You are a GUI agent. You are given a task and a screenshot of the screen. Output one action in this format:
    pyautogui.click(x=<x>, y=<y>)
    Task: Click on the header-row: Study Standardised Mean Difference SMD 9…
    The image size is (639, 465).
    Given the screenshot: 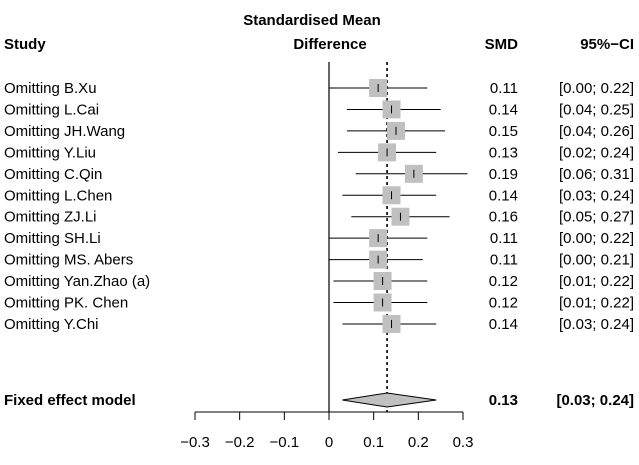 What is the action you would take?
    pyautogui.click(x=319, y=32)
    